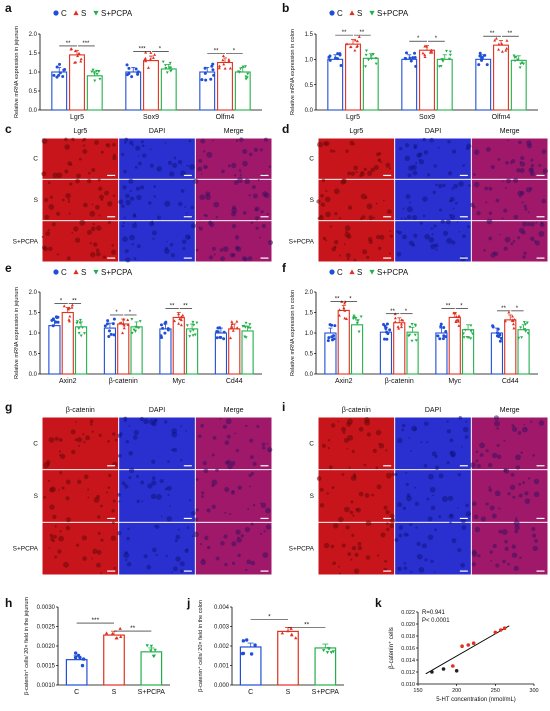  What do you see at coordinates (302, 549) in the screenshot?
I see `micrograph-row-label: S+PCPA` at bounding box center [302, 549].